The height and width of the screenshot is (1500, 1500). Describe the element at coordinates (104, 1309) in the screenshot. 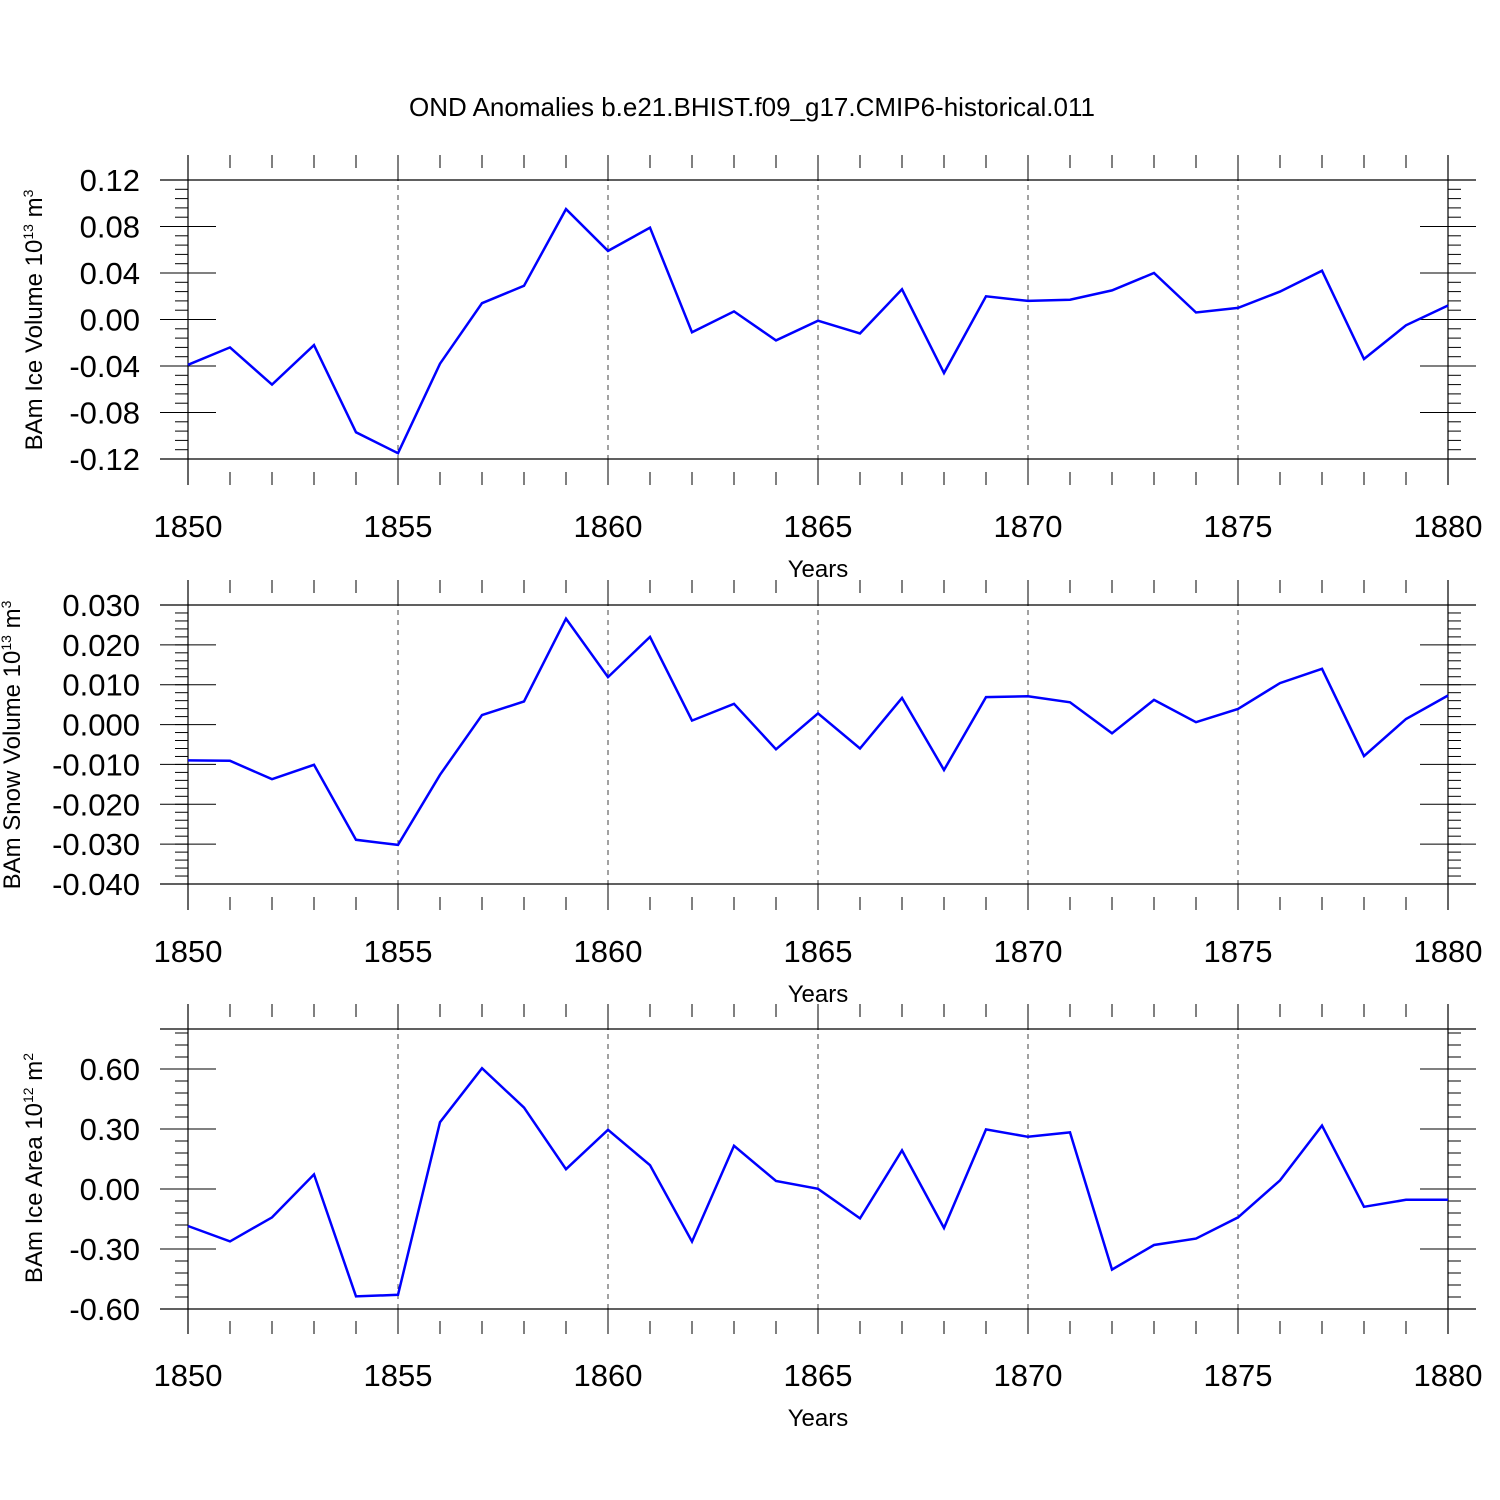

I see `y-tick-label: -0.60` at that location.